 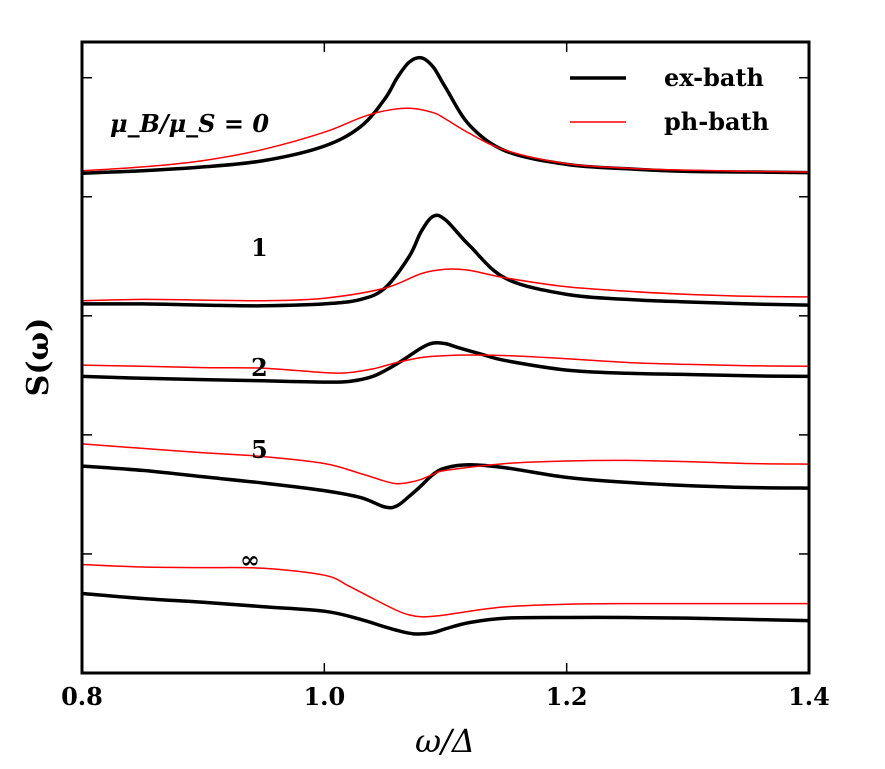 I want to click on x-tick-label-3: 1.4, so click(x=809, y=696).